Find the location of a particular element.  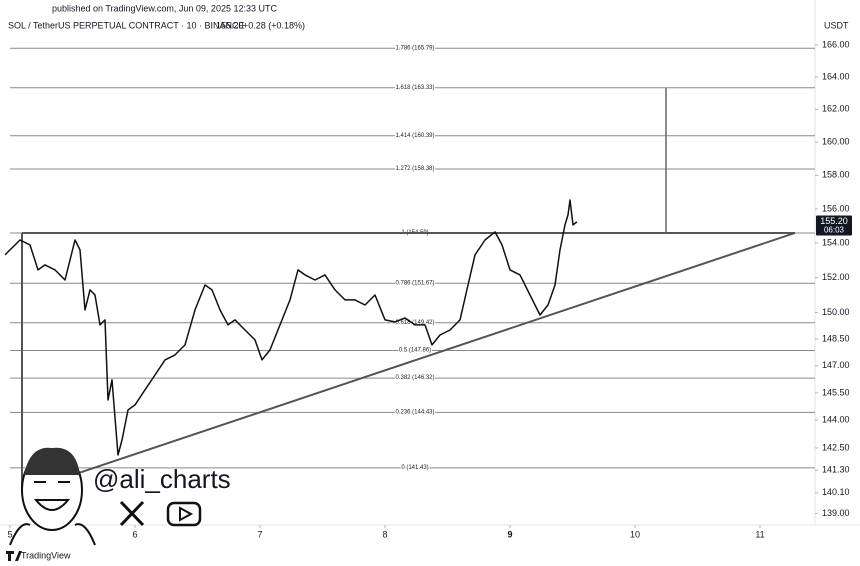

youtube-icon is located at coordinates (184, 514).